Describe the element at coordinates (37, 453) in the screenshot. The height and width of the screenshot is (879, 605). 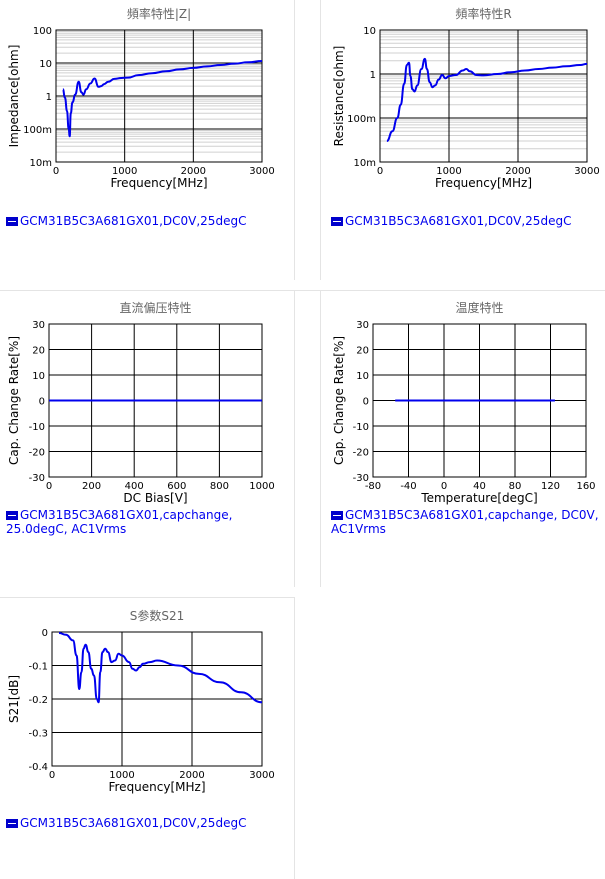
I see `y-tick-label: -20` at that location.